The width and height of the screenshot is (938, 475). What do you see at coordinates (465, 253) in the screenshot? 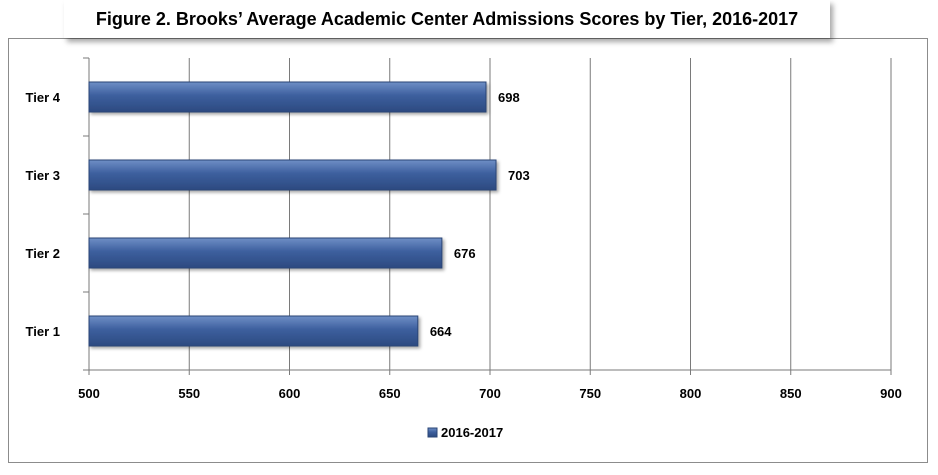
I see `data-label: 676` at bounding box center [465, 253].